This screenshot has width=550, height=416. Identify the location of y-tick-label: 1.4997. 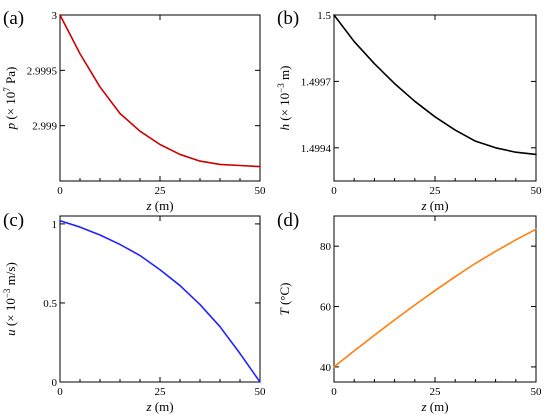
(316, 82).